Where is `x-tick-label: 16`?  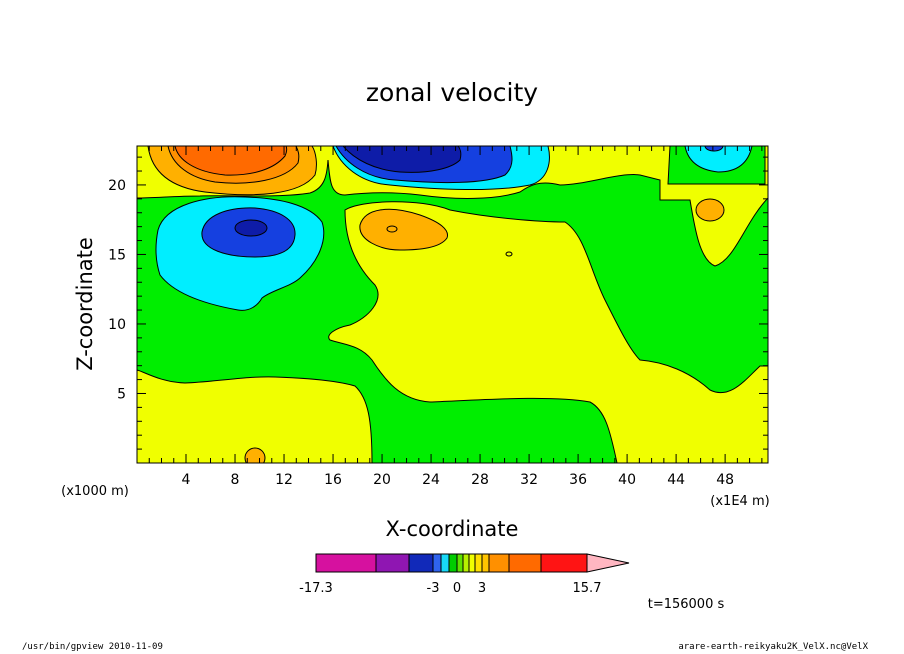
x-tick-label: 16 is located at coordinates (333, 480).